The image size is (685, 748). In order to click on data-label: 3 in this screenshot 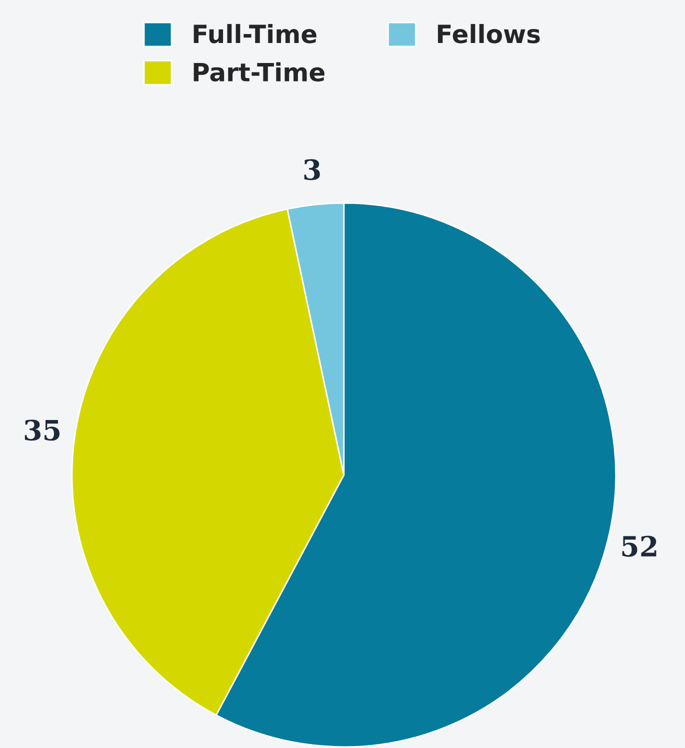, I will do `click(312, 169)`.